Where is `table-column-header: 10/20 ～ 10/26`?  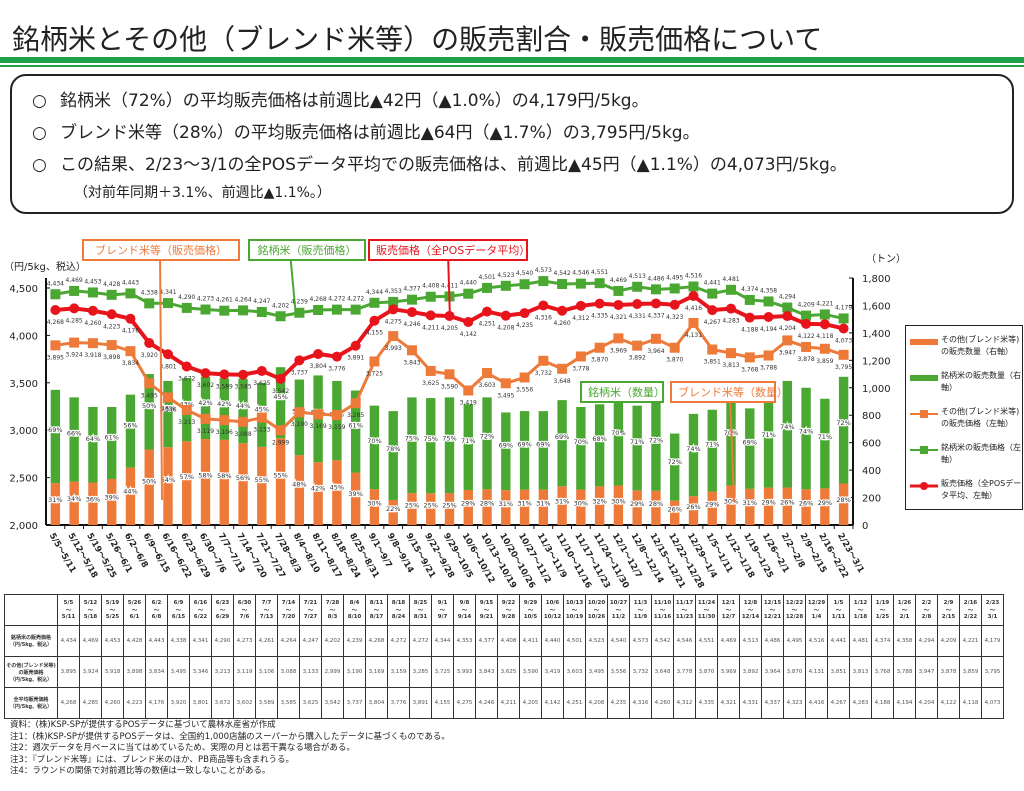
table-column-header: 10/20 ～ 10/26 is located at coordinates (596, 610).